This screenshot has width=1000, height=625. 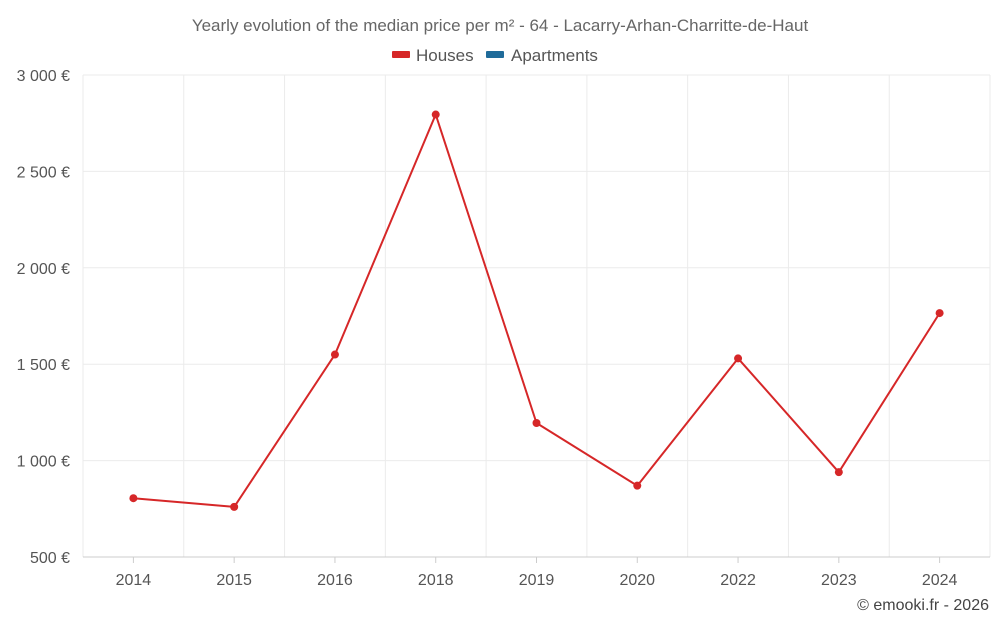 I want to click on x-tick-label: 2020, so click(x=637, y=580).